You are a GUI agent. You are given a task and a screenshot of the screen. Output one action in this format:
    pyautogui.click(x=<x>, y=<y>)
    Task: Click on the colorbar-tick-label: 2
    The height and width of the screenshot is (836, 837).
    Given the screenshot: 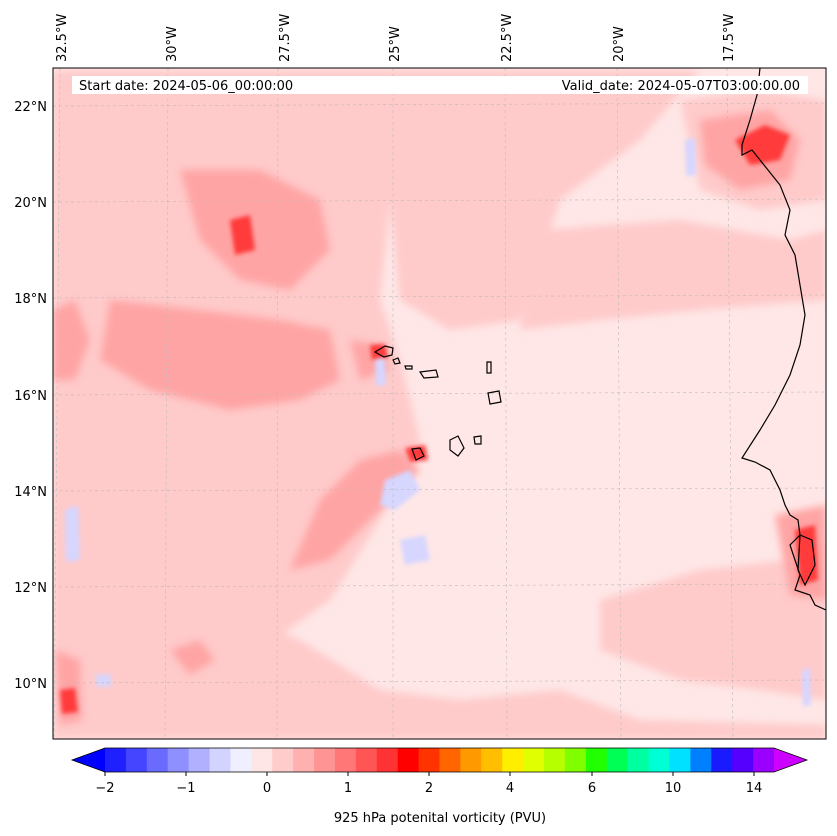 What is the action you would take?
    pyautogui.click(x=429, y=788)
    